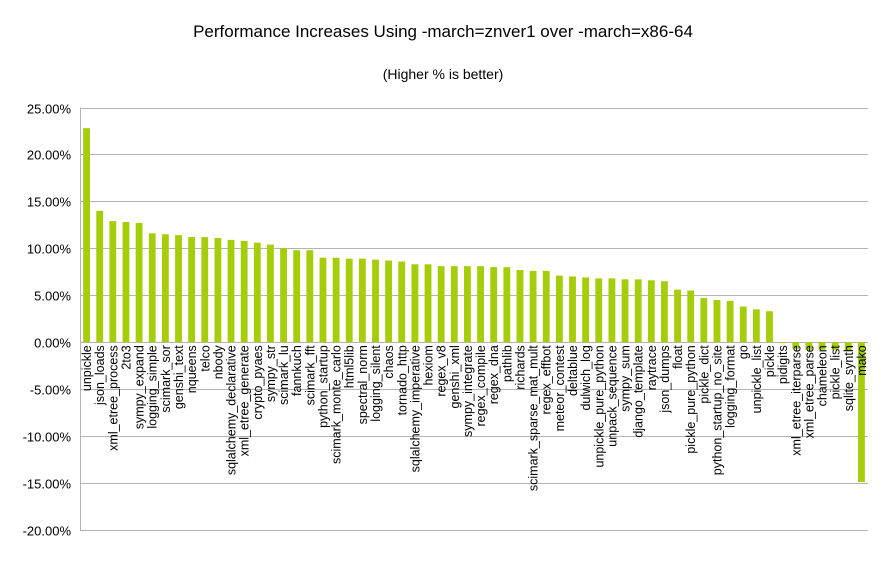 This screenshot has height=564, width=886. I want to click on x-category-label: pidigits, so click(783, 364).